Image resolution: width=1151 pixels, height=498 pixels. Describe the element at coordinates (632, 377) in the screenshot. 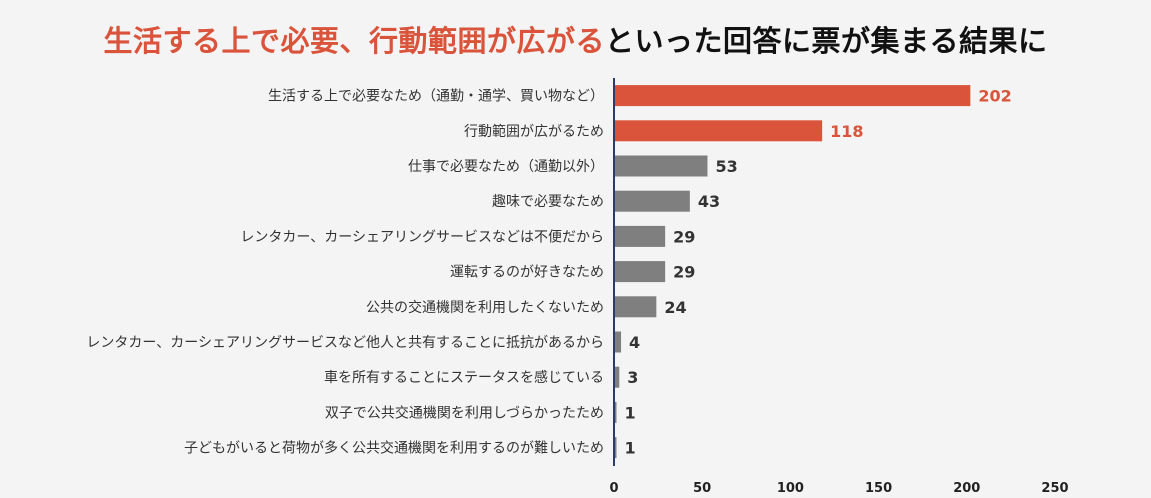

I see `value-label-8: 3` at that location.